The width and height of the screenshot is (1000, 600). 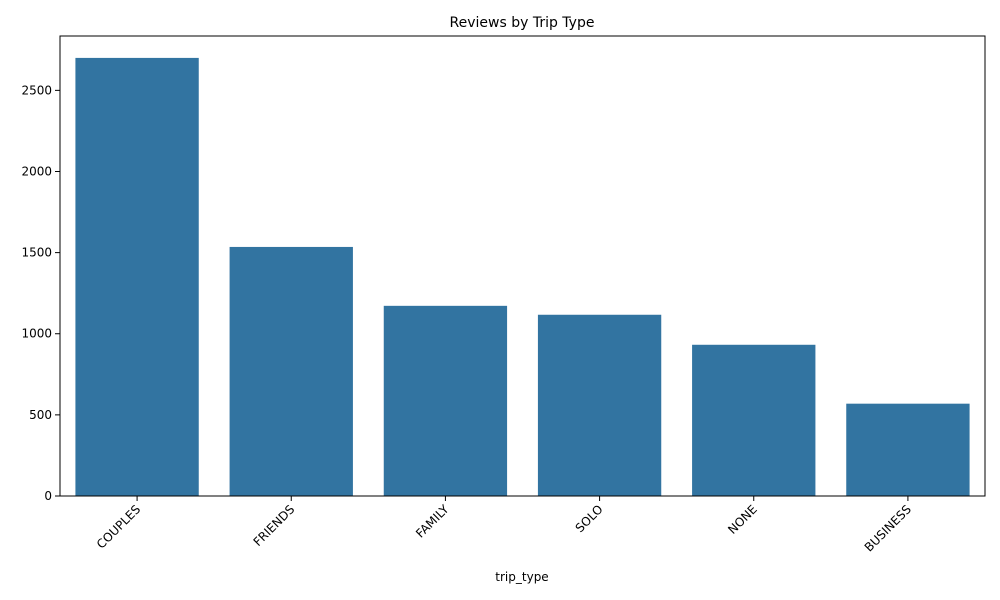 I want to click on y-tick-label: 1500, so click(x=36, y=253).